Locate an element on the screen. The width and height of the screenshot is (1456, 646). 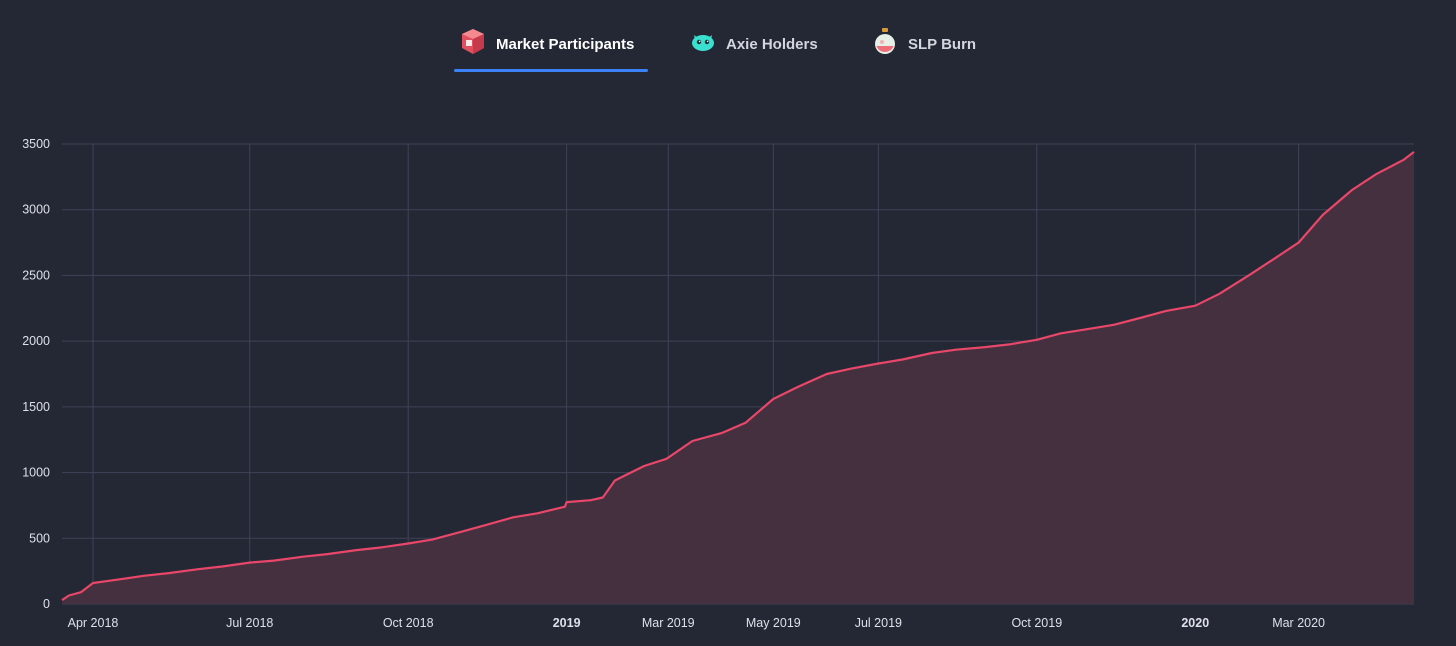
x-tick-label: Oct 2019 is located at coordinates (1036, 623).